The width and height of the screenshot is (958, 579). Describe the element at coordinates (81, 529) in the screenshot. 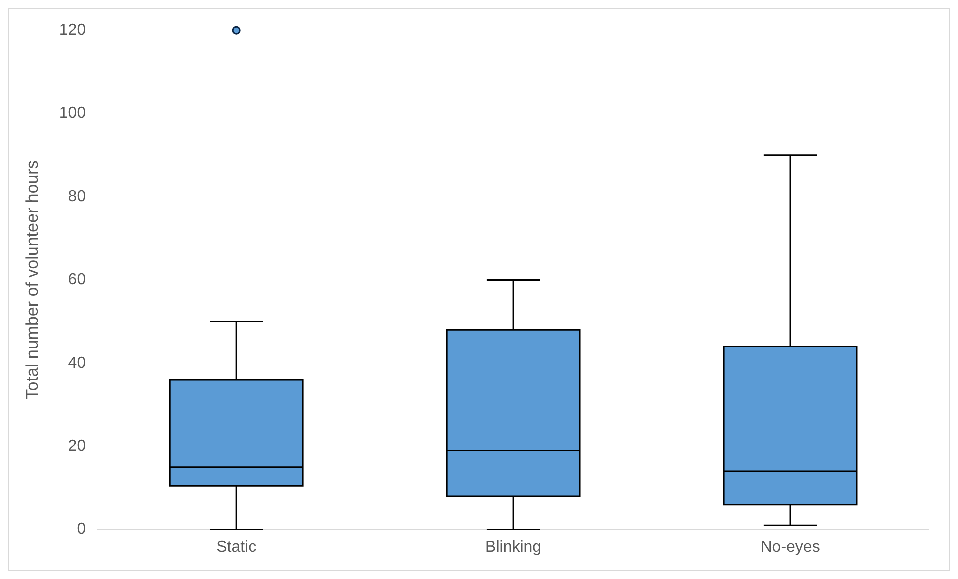

I see `y-tick-label: 0` at that location.